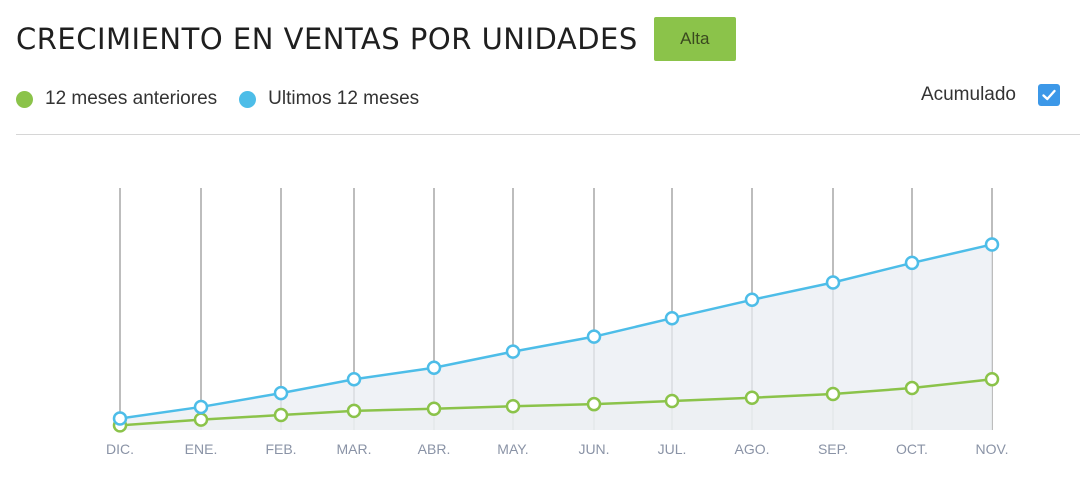  Describe the element at coordinates (24, 99) in the screenshot. I see `legend-dot-green` at that location.